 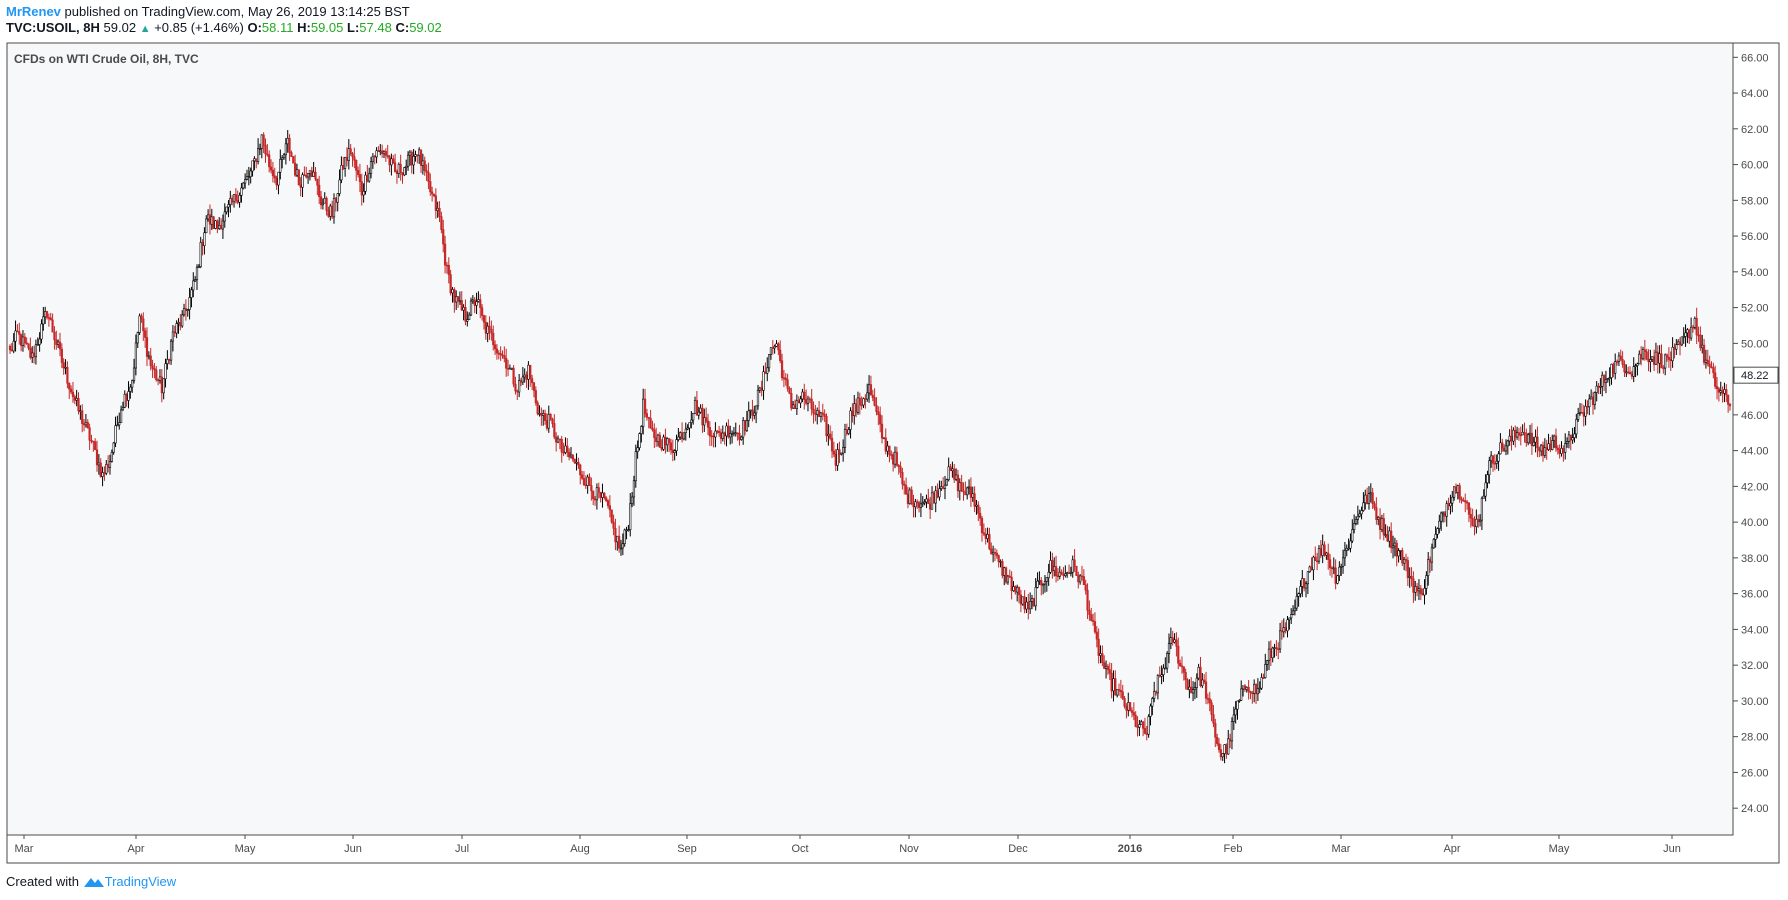 I want to click on author-link: MrRenev, so click(x=33, y=11).